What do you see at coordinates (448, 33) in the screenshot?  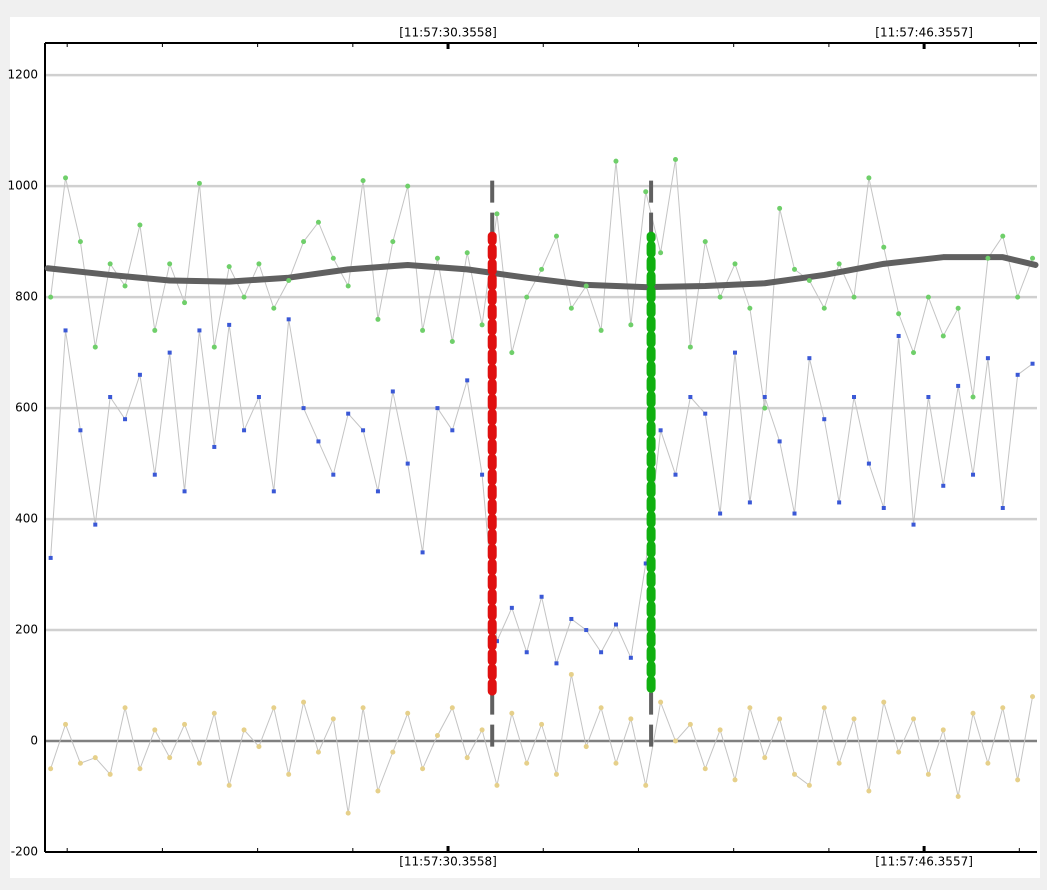 I see `x-tick-label-top: [11:57:30.3558]` at bounding box center [448, 33].